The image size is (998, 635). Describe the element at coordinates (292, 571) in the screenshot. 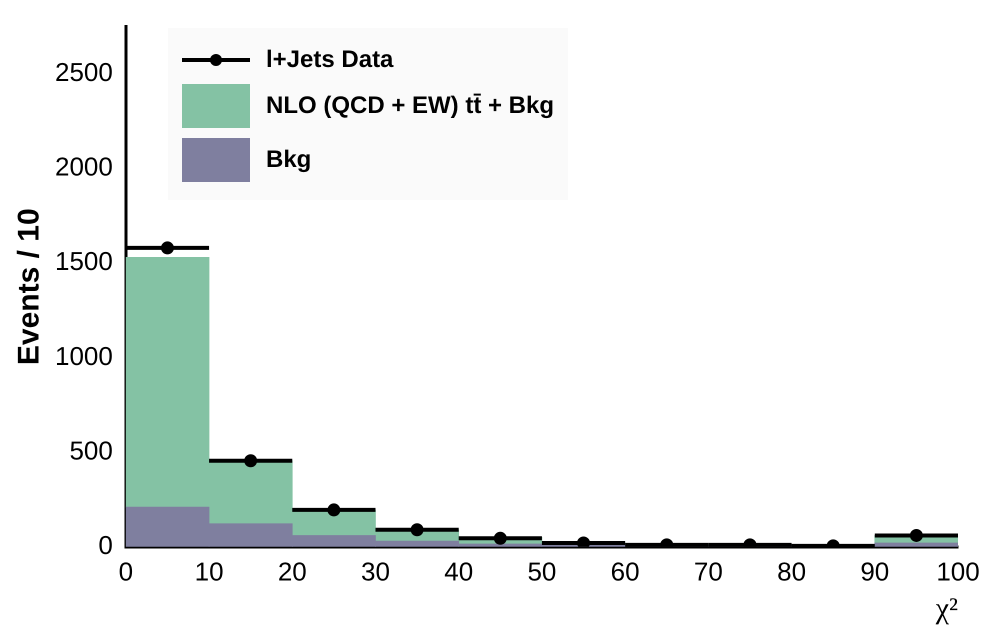

I see `x-tick-label: 20` at that location.